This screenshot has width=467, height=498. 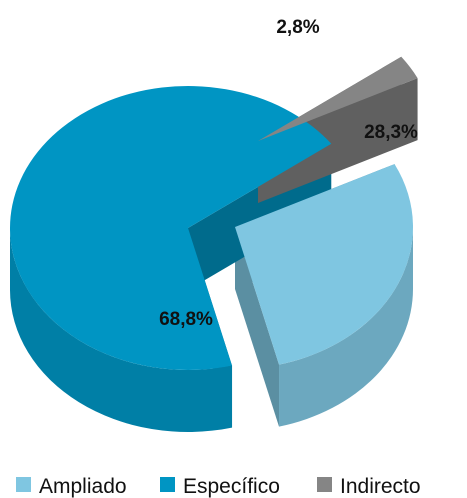 I want to click on legend-swatch-ampliado, so click(x=23, y=484).